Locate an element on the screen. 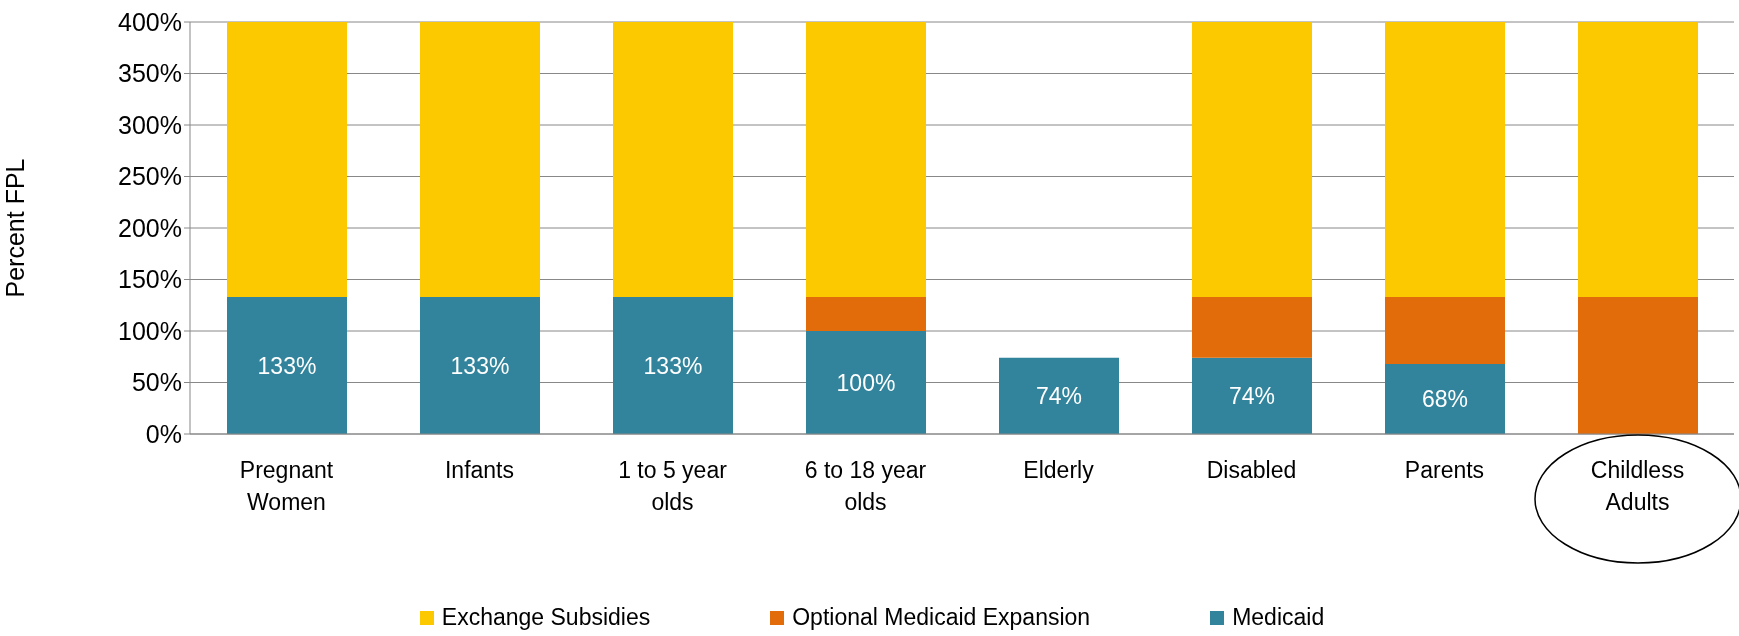  x-tick-label: 1 to 5 year olds is located at coordinates (673, 486).